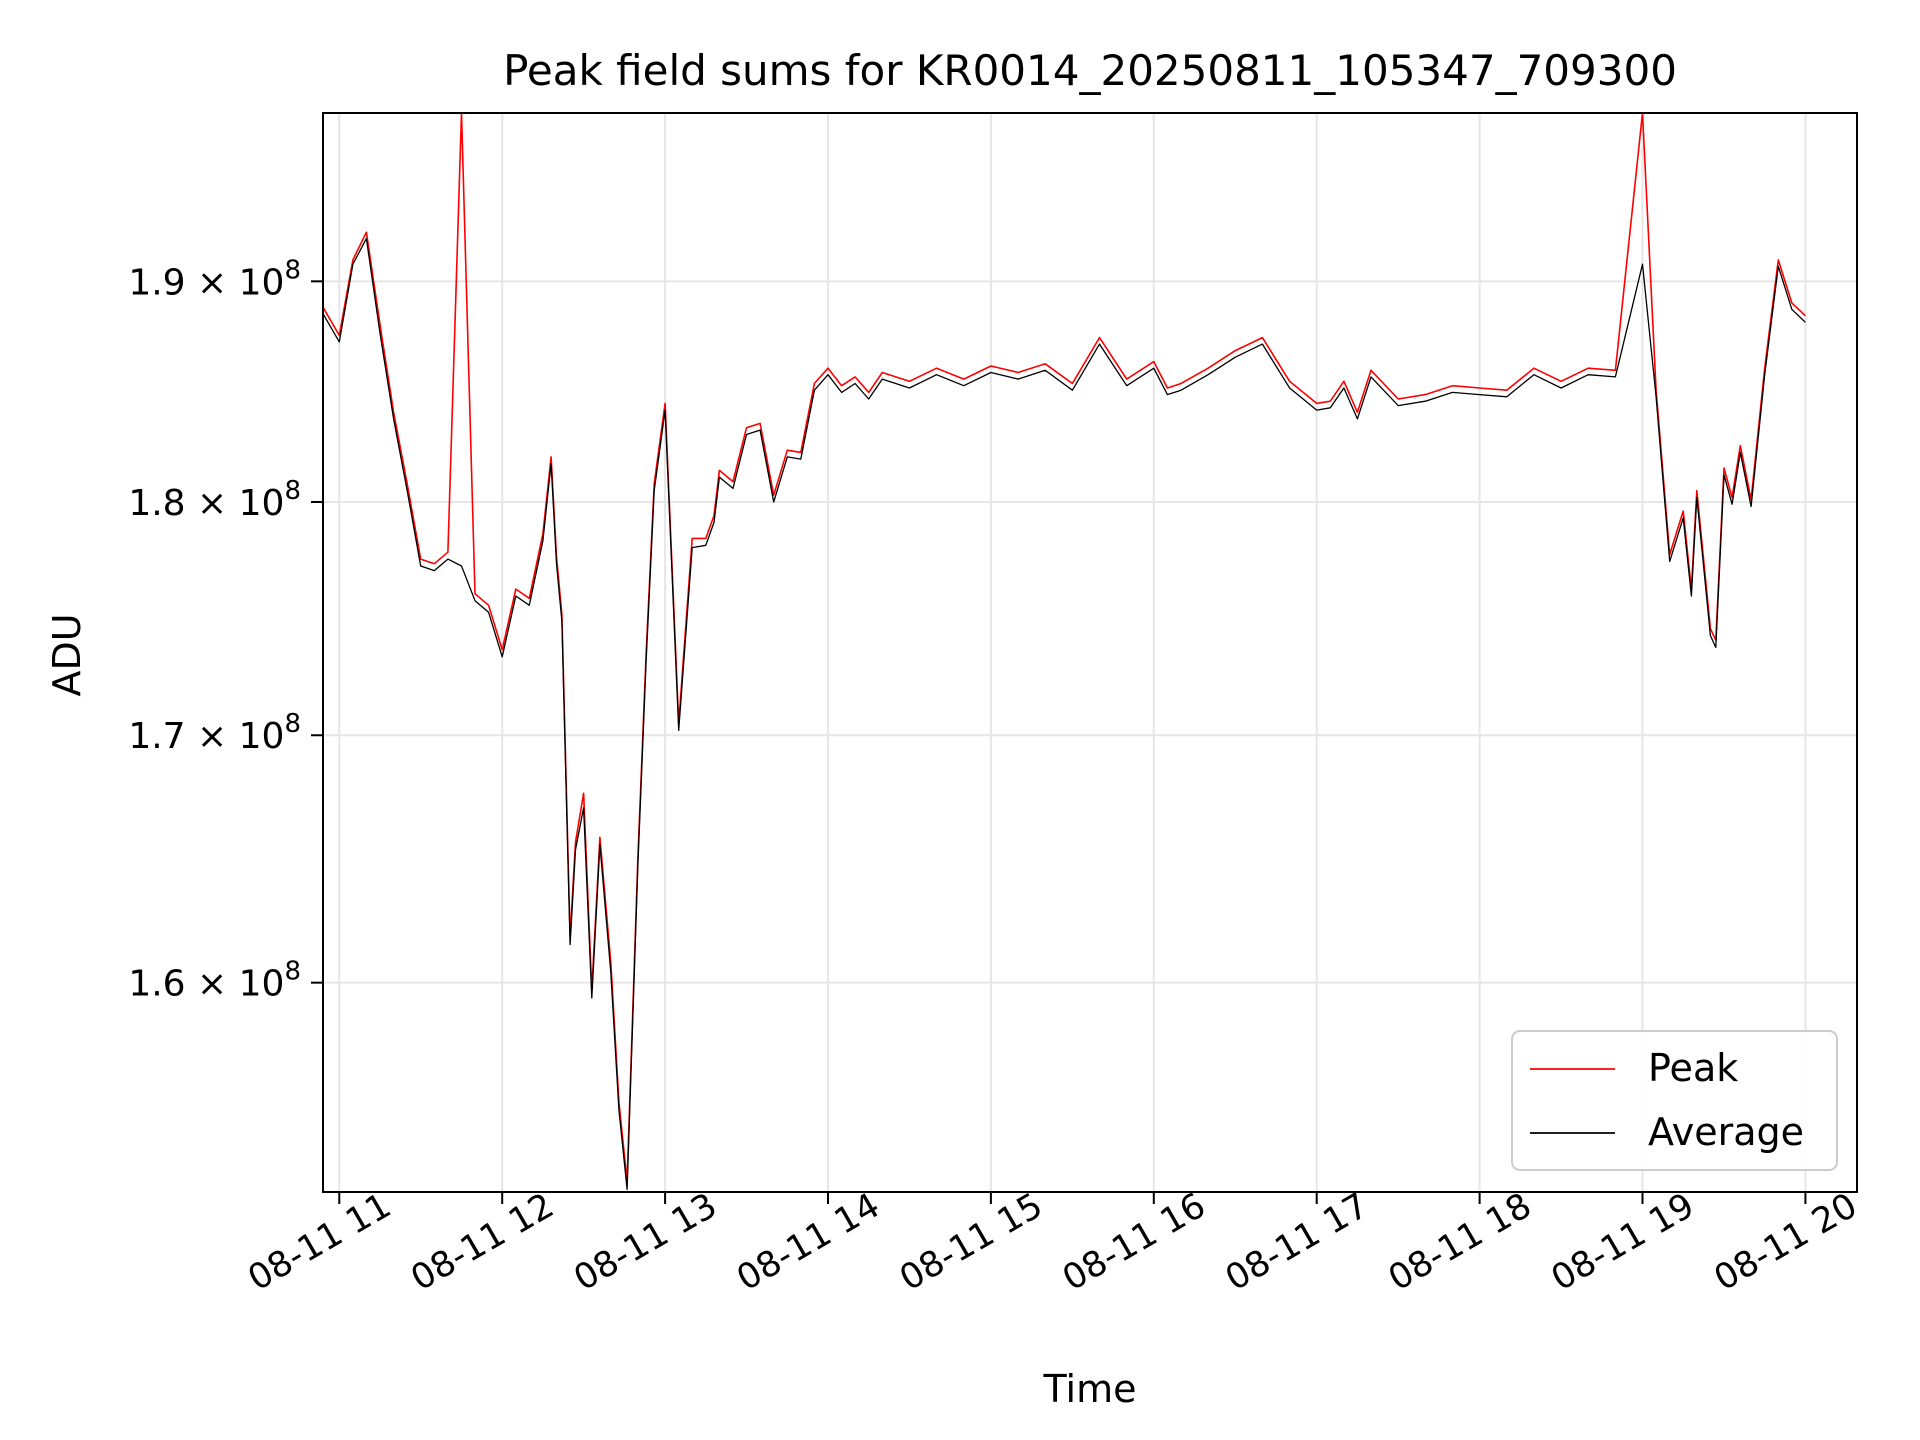 Image resolution: width=1920 pixels, height=1440 pixels. What do you see at coordinates (1693, 1068) in the screenshot?
I see `legend-label-peak: Peak` at bounding box center [1693, 1068].